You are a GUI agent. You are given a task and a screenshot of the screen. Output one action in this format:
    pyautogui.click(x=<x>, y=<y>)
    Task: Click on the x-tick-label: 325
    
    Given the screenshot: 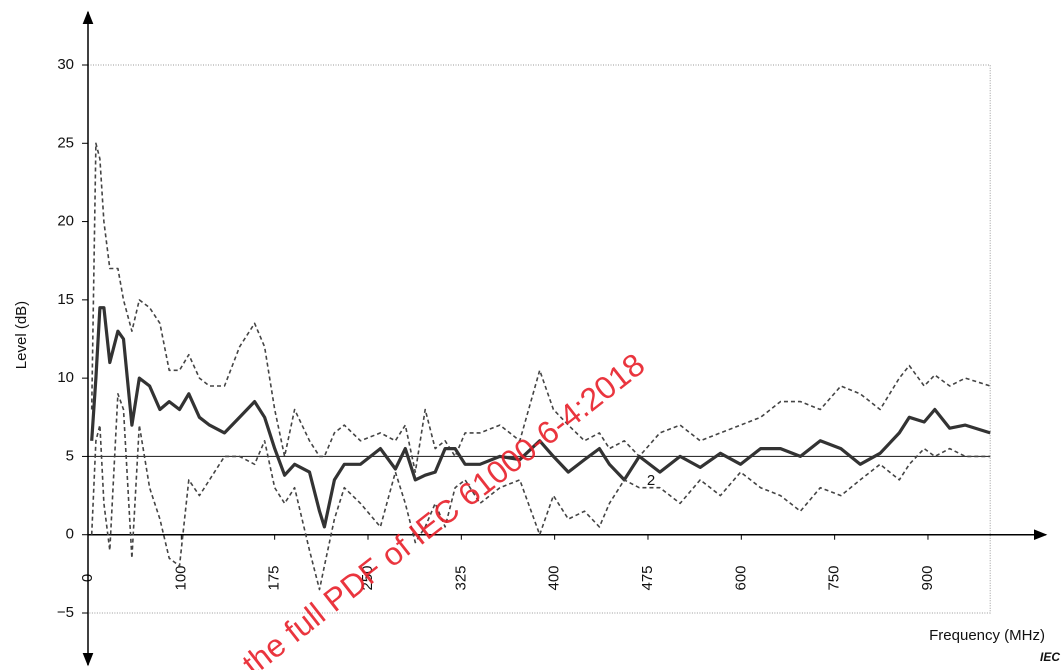 What is the action you would take?
    pyautogui.click(x=460, y=577)
    